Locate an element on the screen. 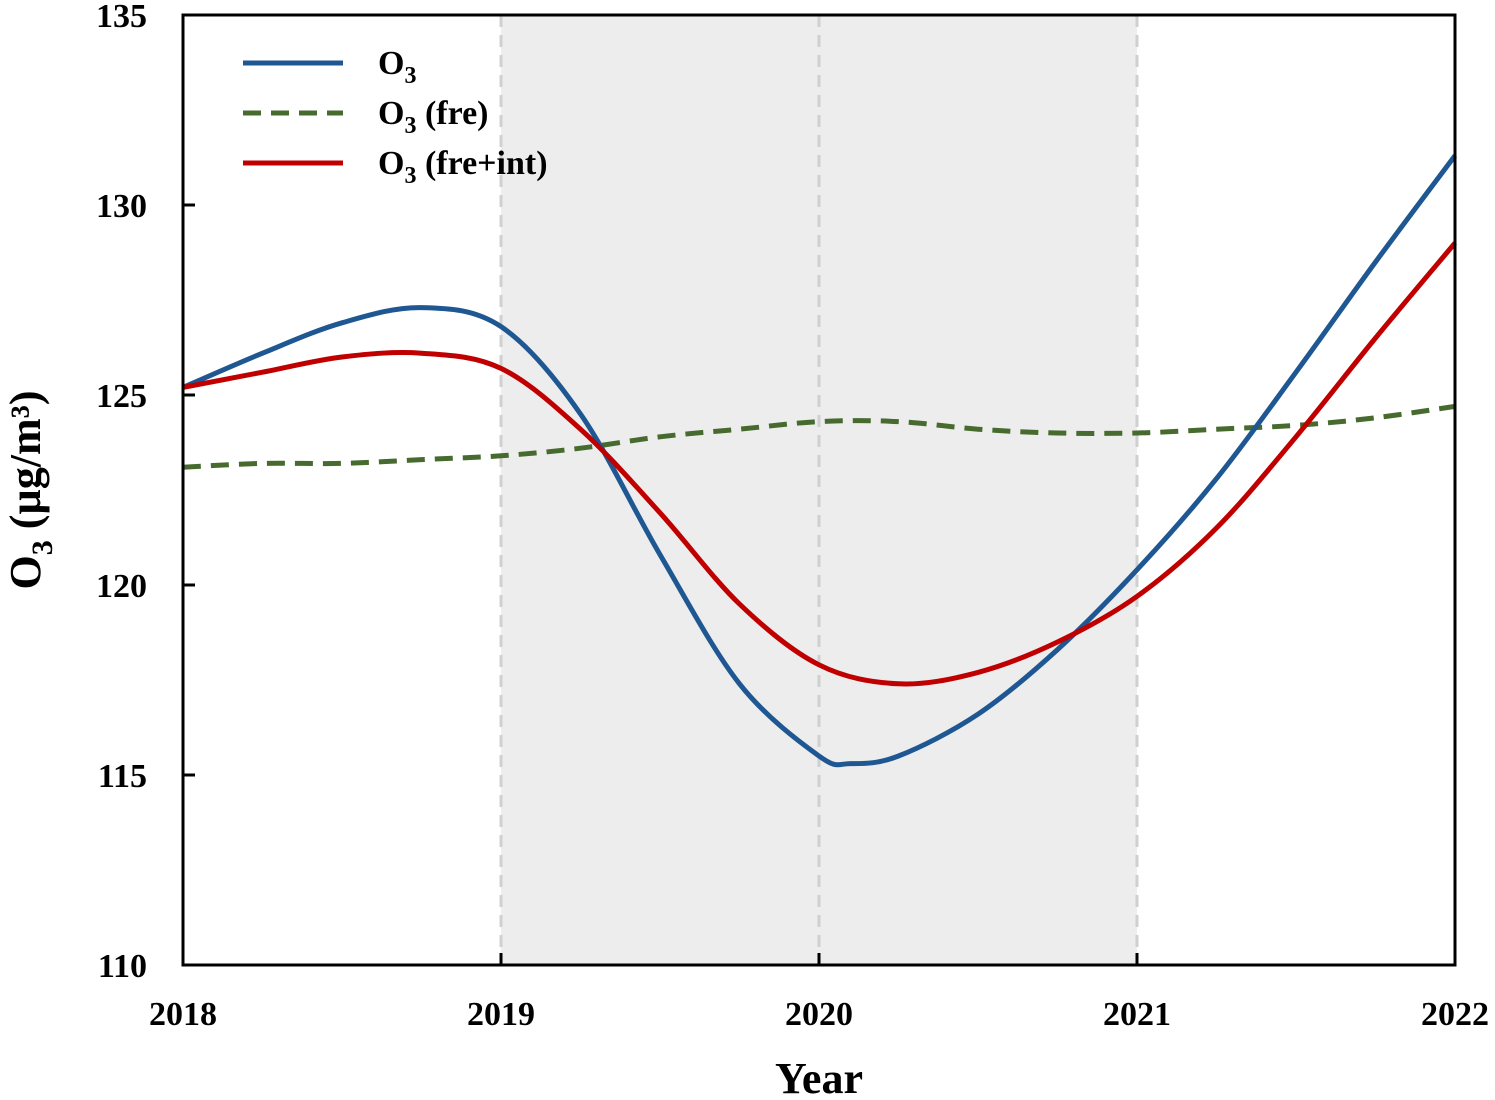 The image size is (1495, 1100). legend: O3 O3 (fre) O3 (fre+int) is located at coordinates (395, 117).